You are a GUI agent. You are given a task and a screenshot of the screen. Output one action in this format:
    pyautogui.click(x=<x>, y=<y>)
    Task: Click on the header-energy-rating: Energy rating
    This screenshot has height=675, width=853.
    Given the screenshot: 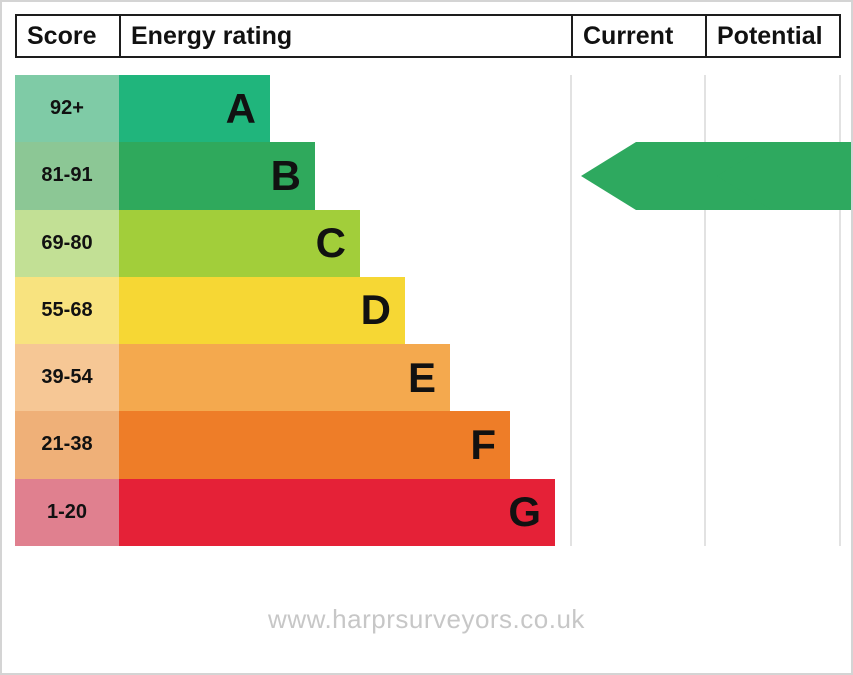 What is the action you would take?
    pyautogui.click(x=345, y=36)
    